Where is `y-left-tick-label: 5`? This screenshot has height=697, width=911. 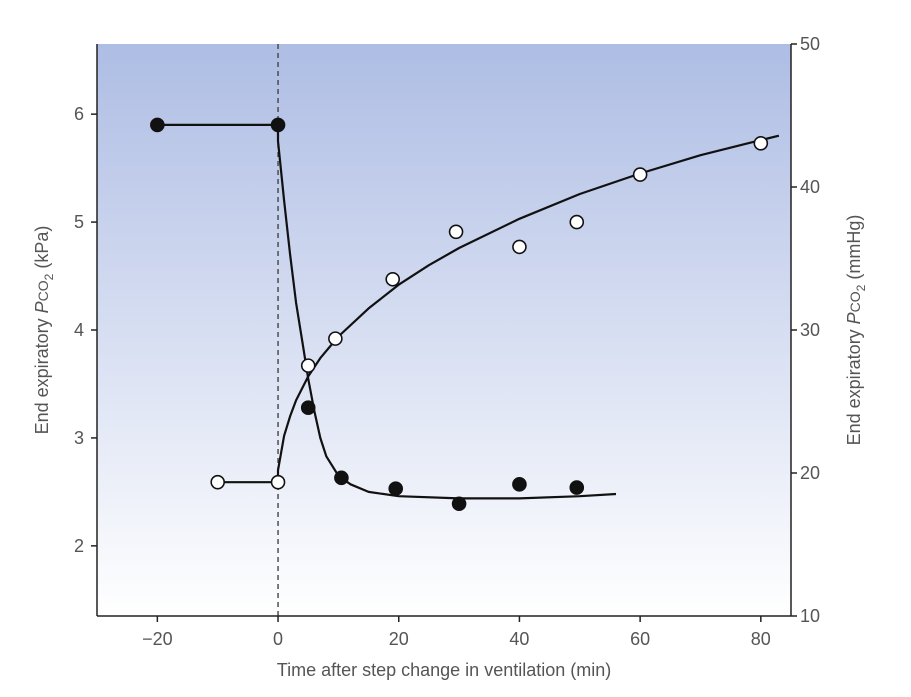 y-left-tick-label: 5 is located at coordinates (79, 222).